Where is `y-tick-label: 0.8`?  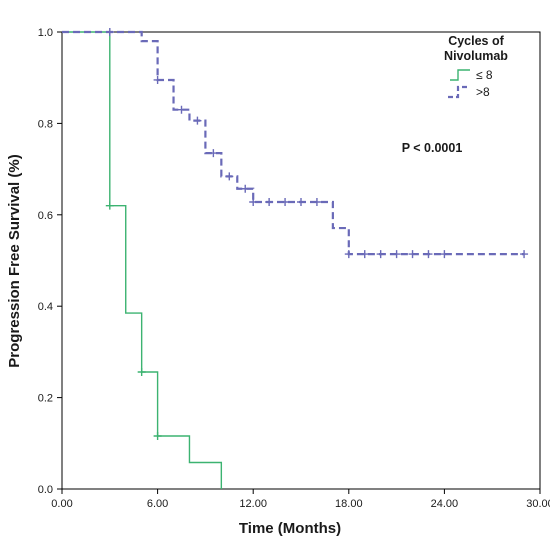
y-tick-label: 0.8 is located at coordinates (45, 124).